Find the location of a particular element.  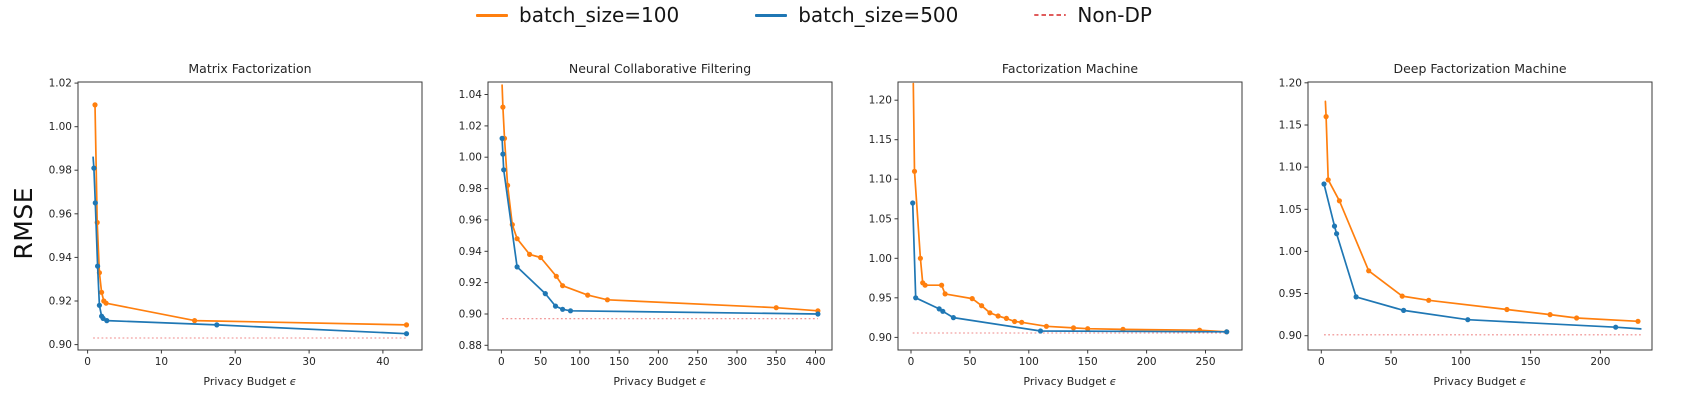

y-tick-label: 1.02 is located at coordinates (60, 84).